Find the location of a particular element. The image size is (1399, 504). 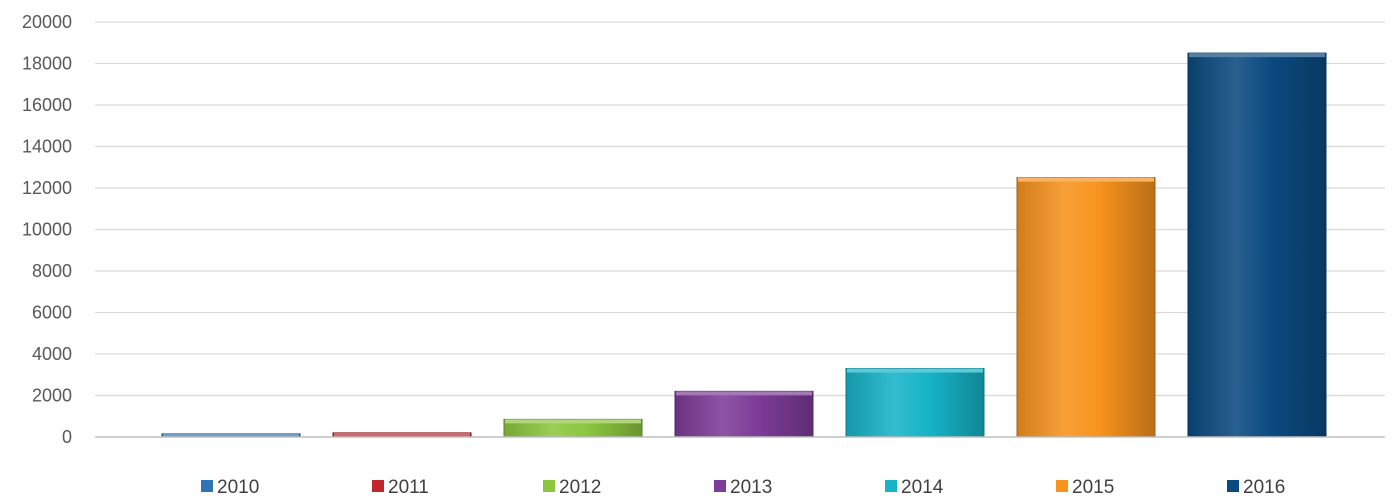

y-tick-label: 12000 is located at coordinates (47, 188).